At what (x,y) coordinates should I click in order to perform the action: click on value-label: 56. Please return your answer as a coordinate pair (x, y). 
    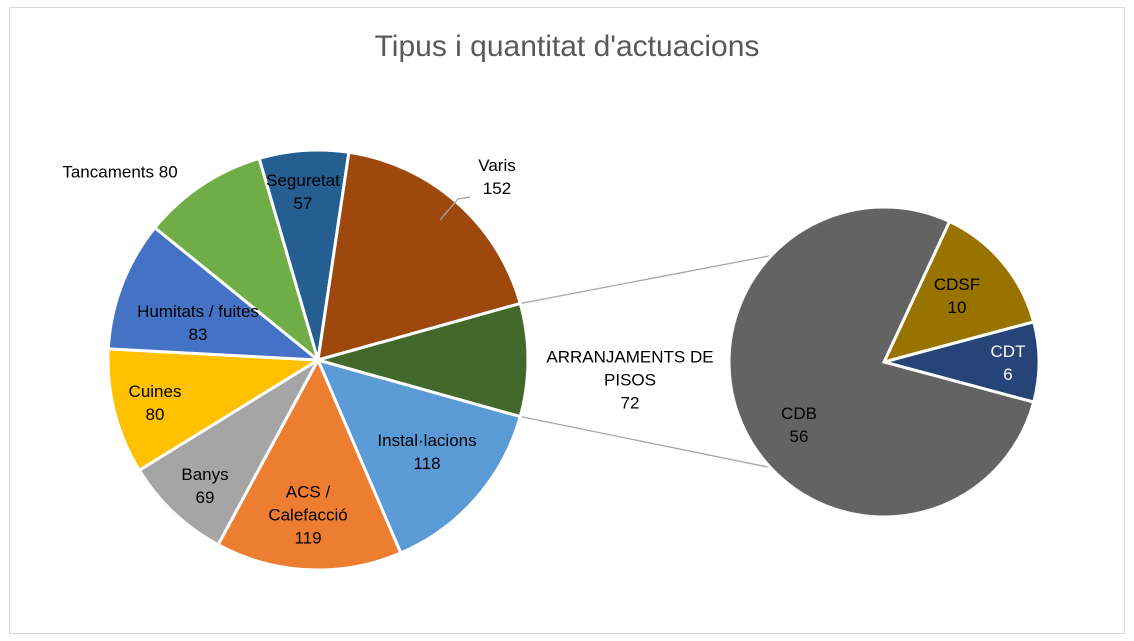
    Looking at the image, I should click on (799, 436).